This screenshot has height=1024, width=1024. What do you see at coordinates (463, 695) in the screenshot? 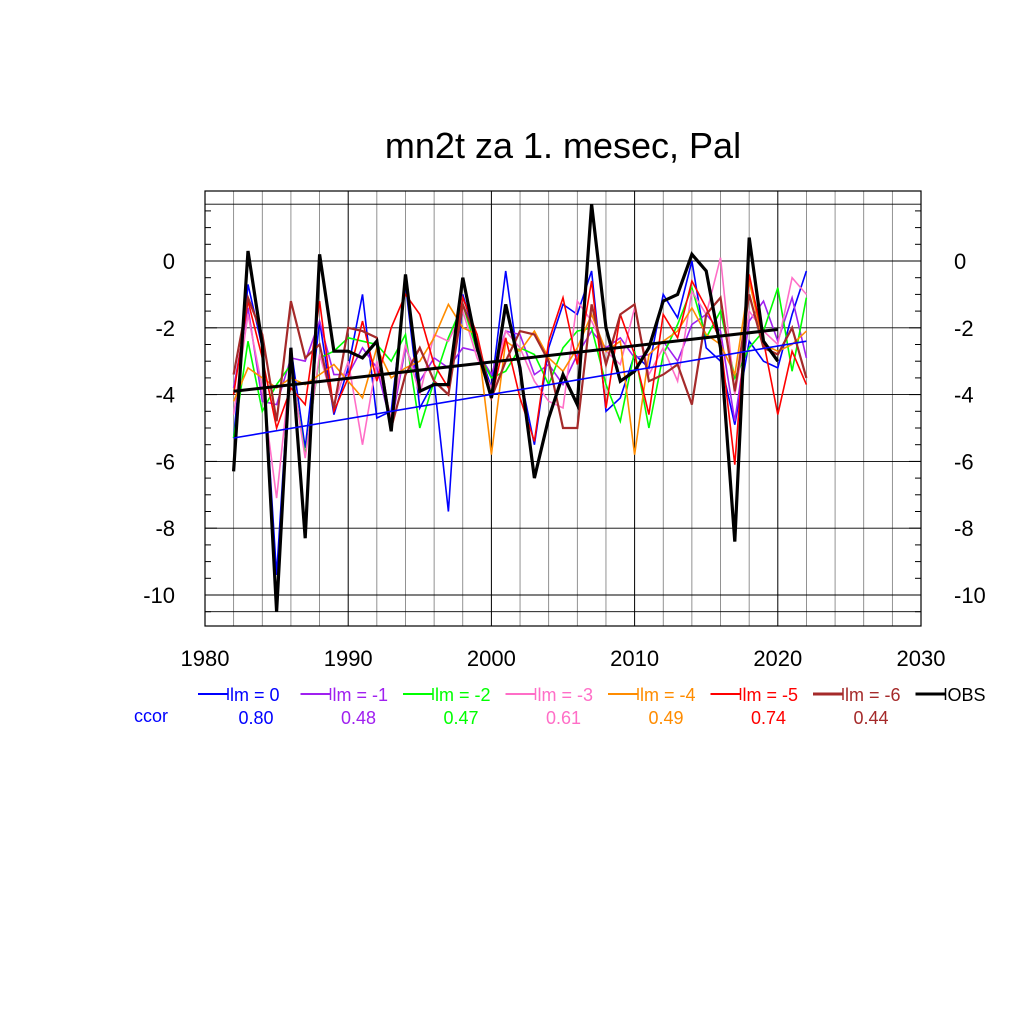
I see `legend-label: lm = -2` at bounding box center [463, 695].